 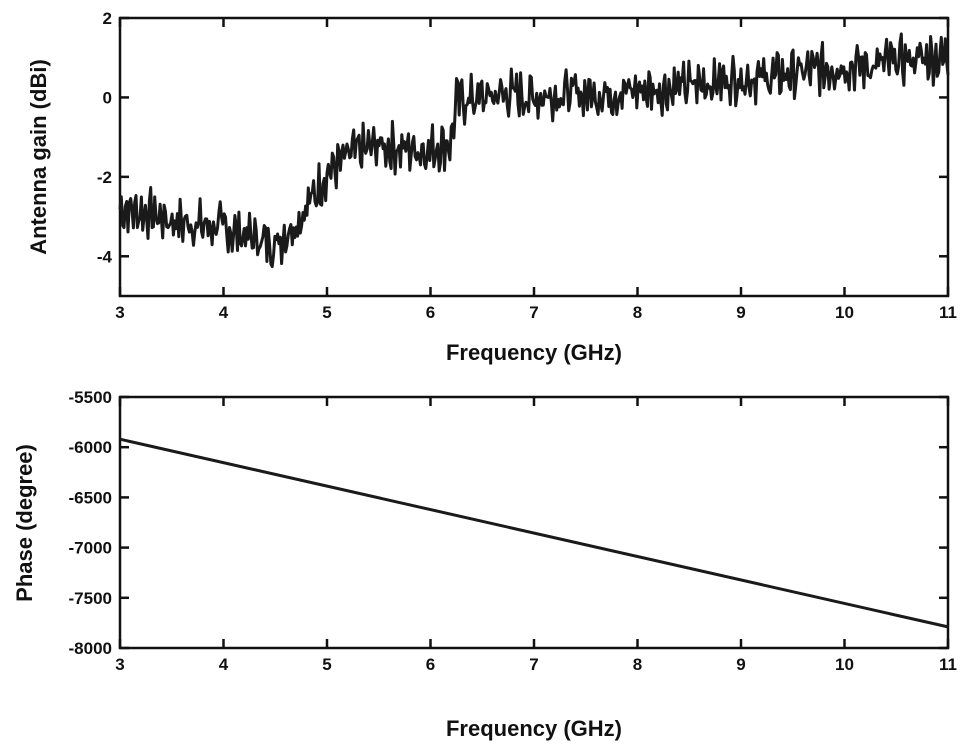 I want to click on gain-y-tick-label: -2, so click(x=104, y=177).